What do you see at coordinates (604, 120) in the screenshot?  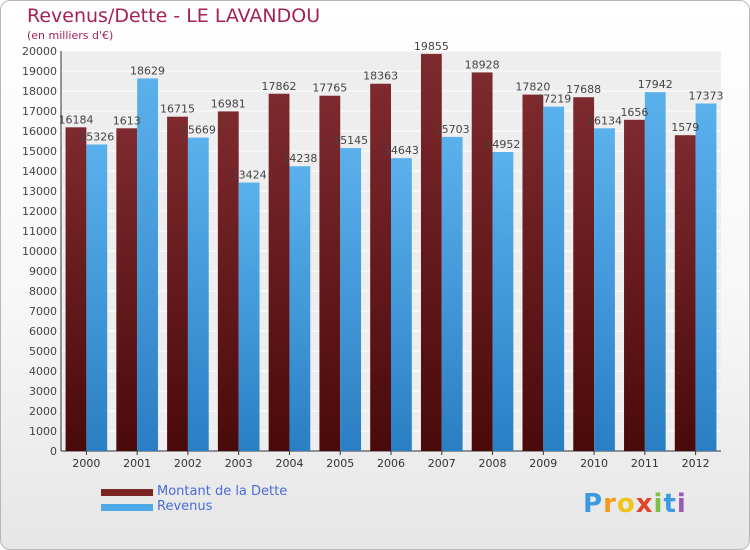 I see `data-label: 16134` at bounding box center [604, 120].